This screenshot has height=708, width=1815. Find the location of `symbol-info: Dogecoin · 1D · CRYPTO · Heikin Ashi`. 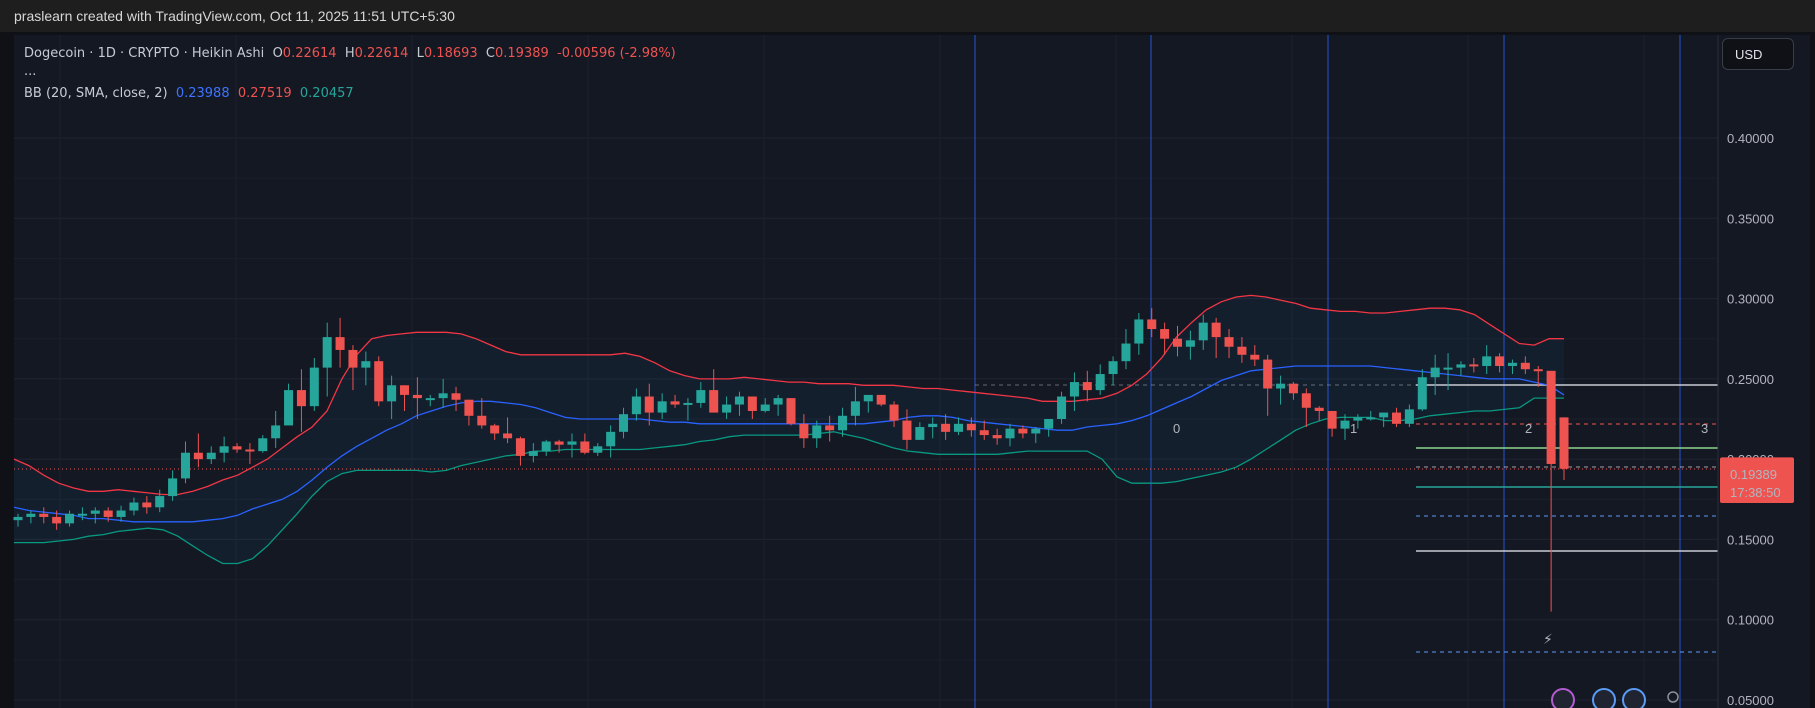

symbol-info: Dogecoin · 1D · CRYPTO · Heikin Ashi is located at coordinates (144, 53).